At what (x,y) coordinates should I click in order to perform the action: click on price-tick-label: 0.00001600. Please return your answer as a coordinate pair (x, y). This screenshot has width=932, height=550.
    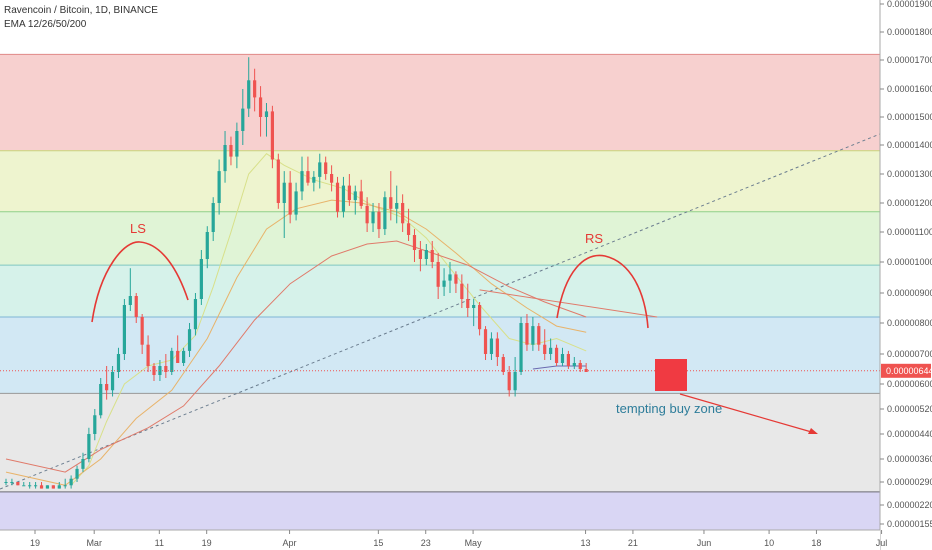
    Looking at the image, I should click on (909, 89).